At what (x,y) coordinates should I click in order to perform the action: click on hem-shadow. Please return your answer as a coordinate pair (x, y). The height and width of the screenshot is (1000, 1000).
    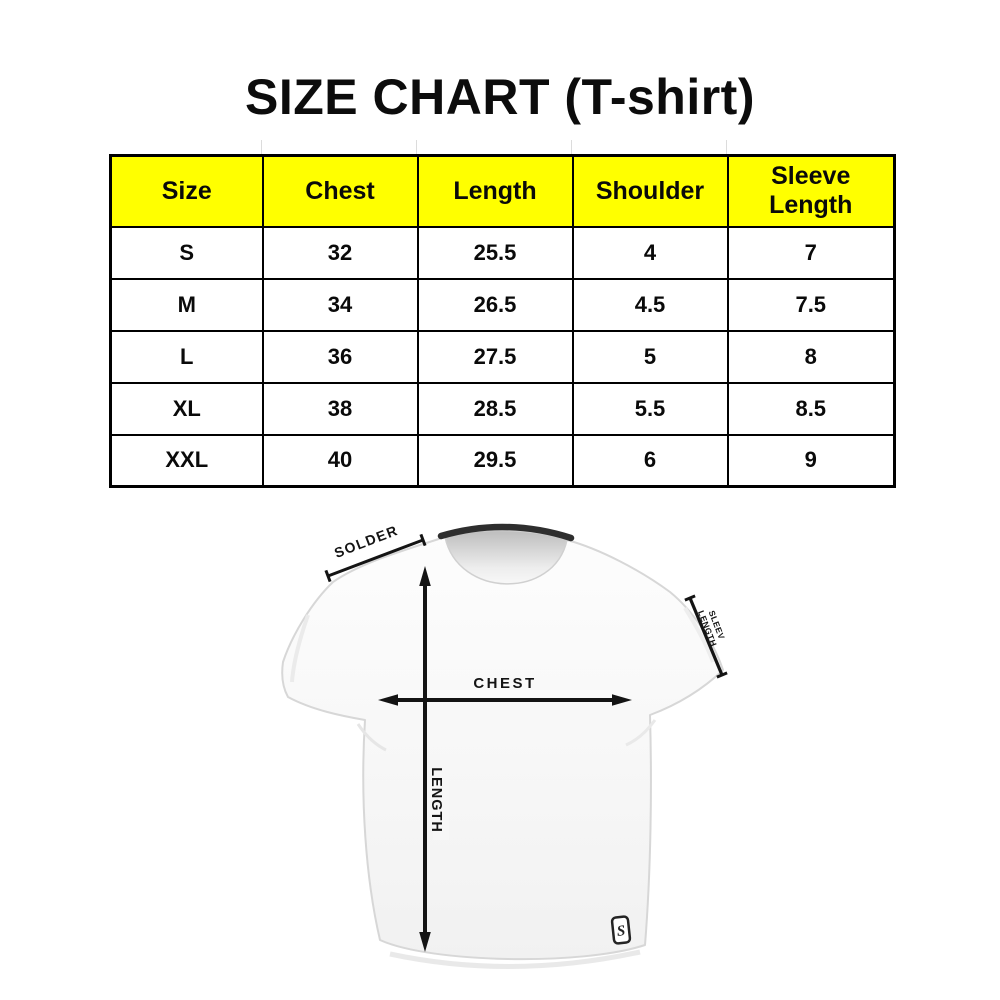
    Looking at the image, I should click on (515, 959).